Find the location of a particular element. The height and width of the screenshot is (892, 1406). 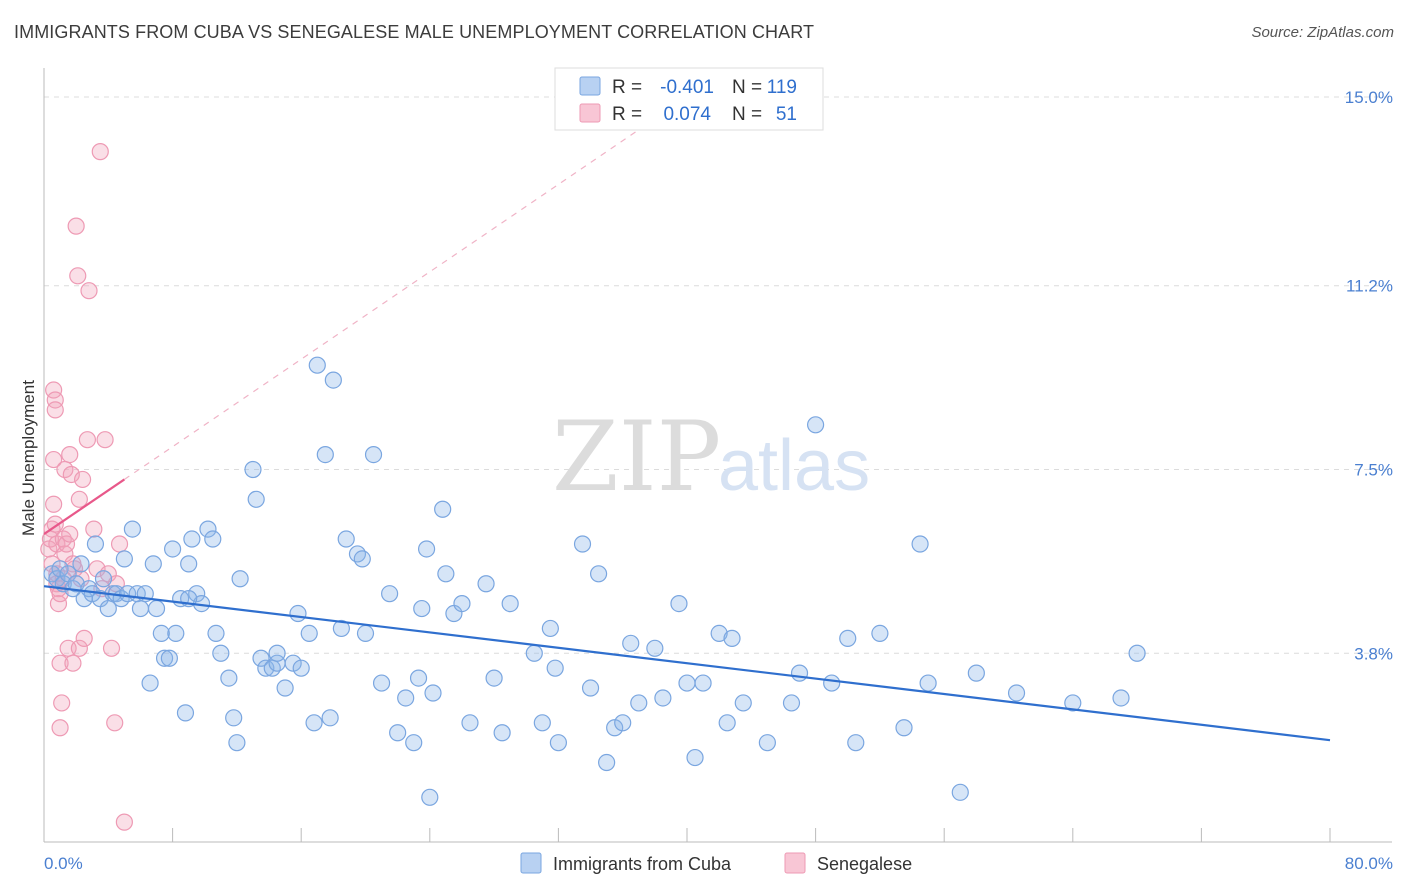

legend-n-value-1: 119 is located at coordinates (782, 87).